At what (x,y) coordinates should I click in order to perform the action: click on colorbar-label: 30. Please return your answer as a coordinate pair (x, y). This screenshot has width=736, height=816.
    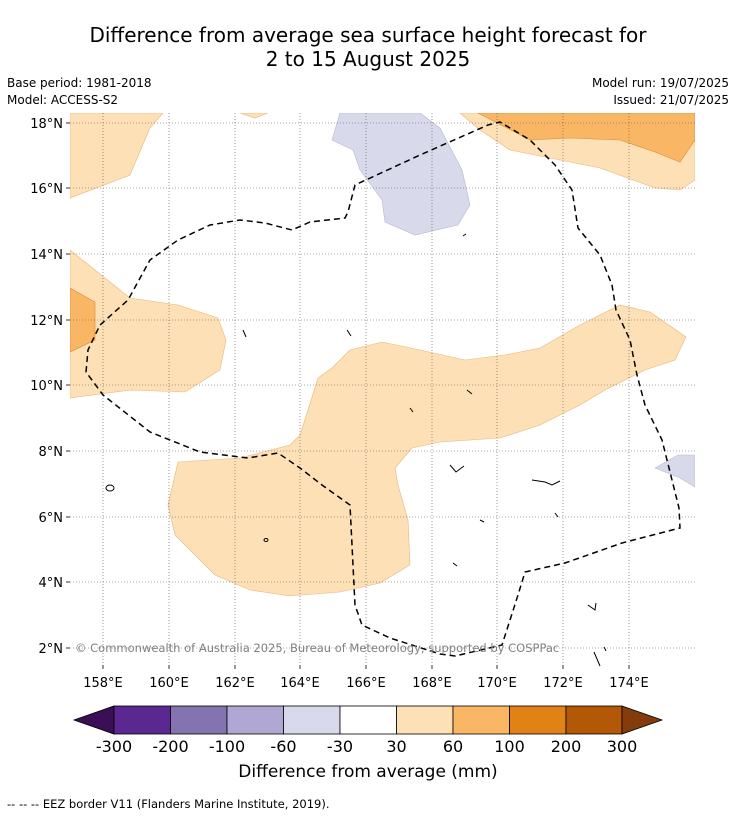
    Looking at the image, I should click on (396, 746).